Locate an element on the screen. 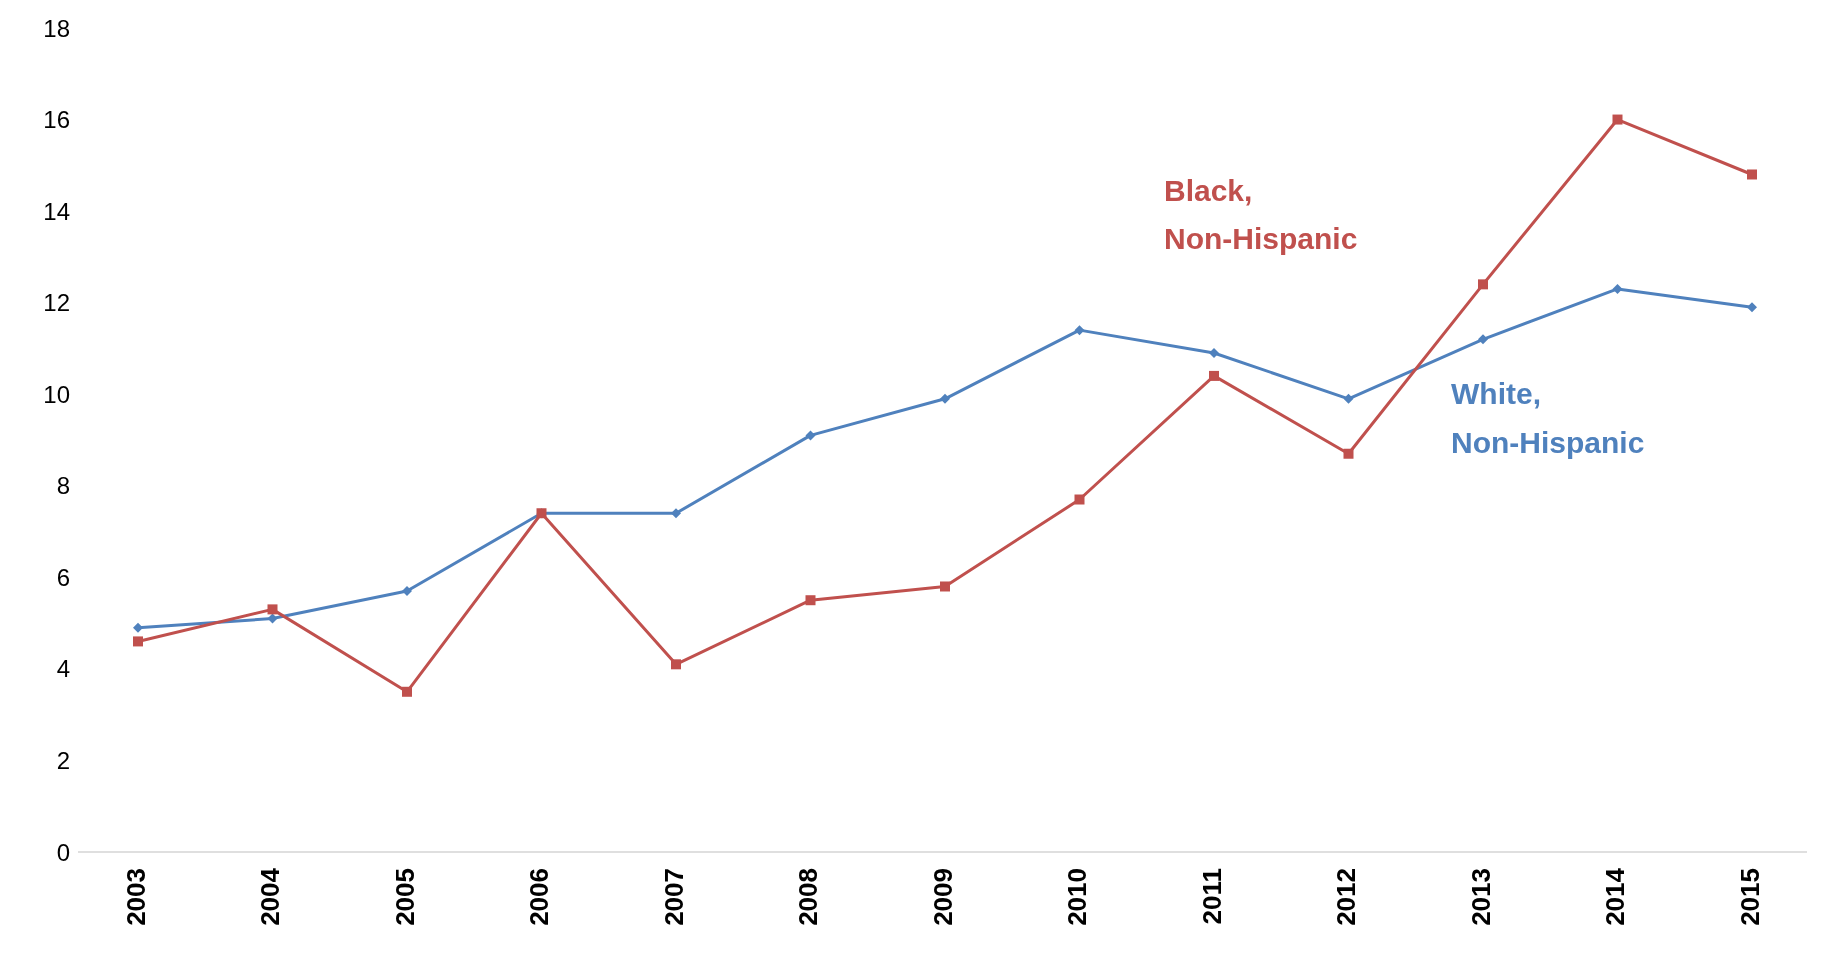  y-tick-label: 12 is located at coordinates (56, 303).